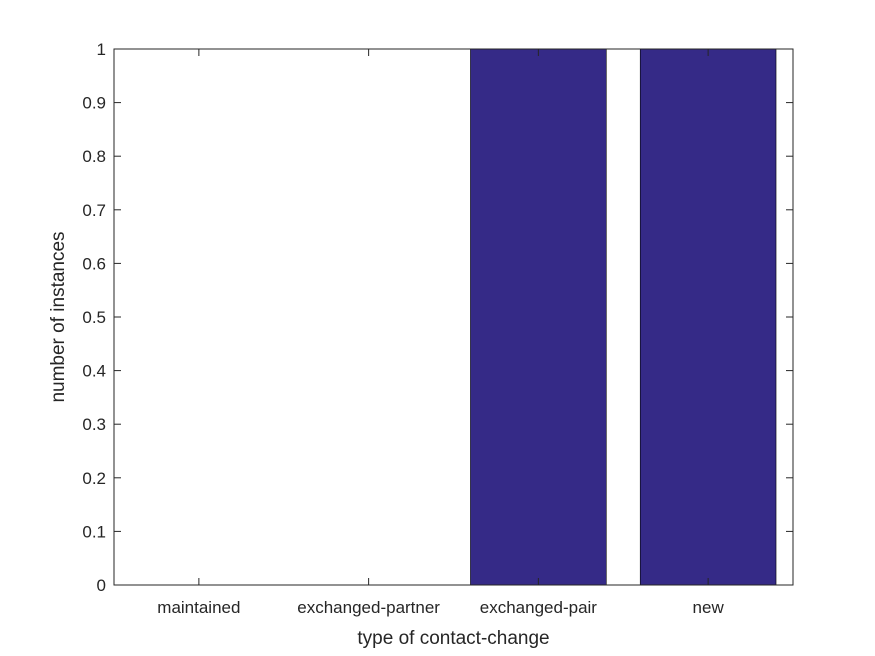 This screenshot has width=875, height=656. Describe the element at coordinates (709, 607) in the screenshot. I see `x-tick-label: new` at that location.